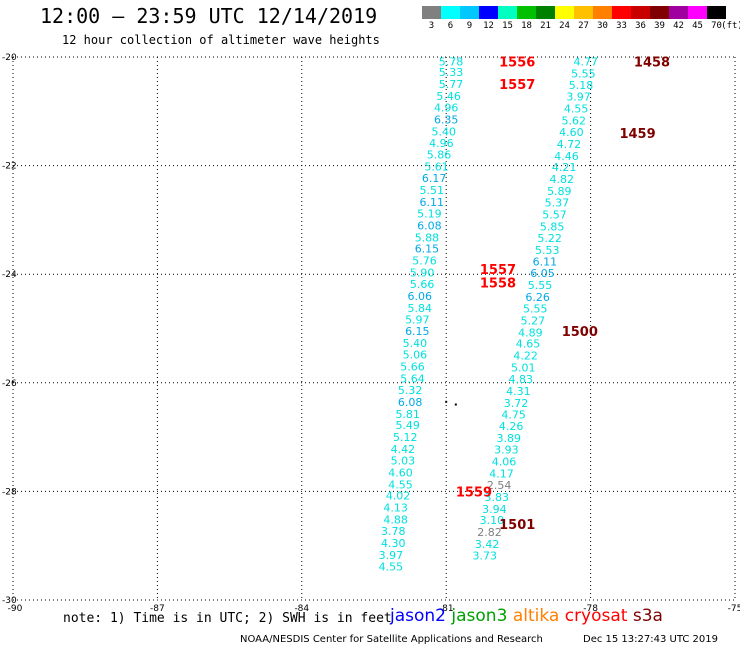  I want to click on swh-value: 5.78, so click(451, 61).